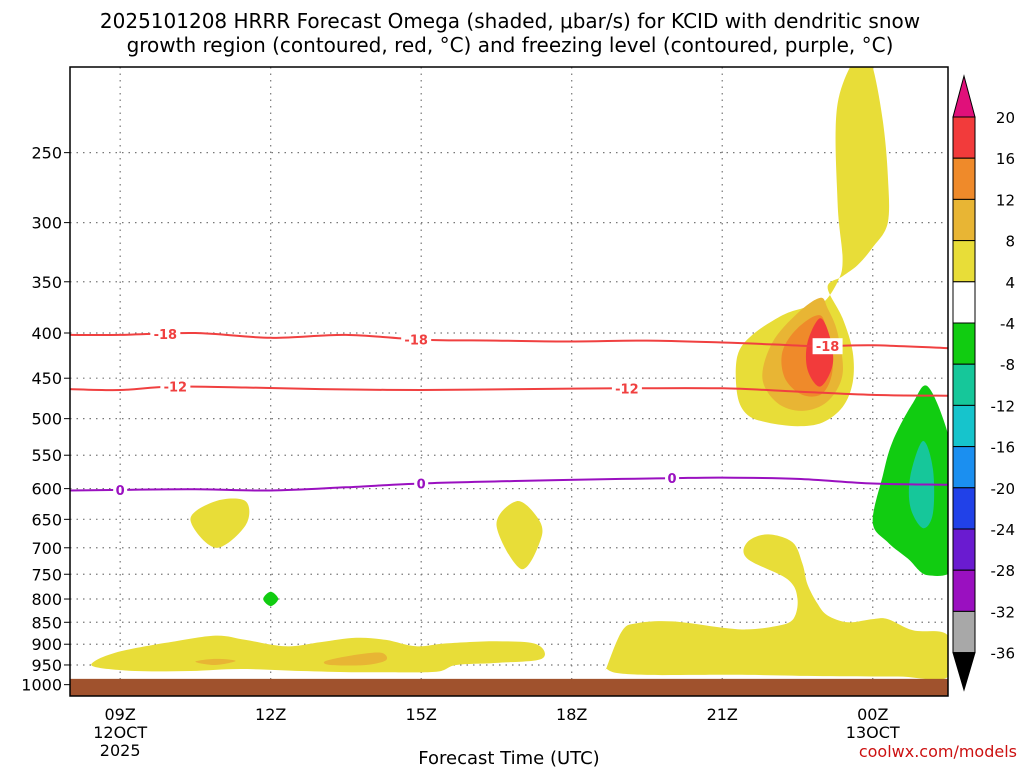  What do you see at coordinates (1005, 118) in the screenshot?
I see `colorbar-label-0: 20` at bounding box center [1005, 118].